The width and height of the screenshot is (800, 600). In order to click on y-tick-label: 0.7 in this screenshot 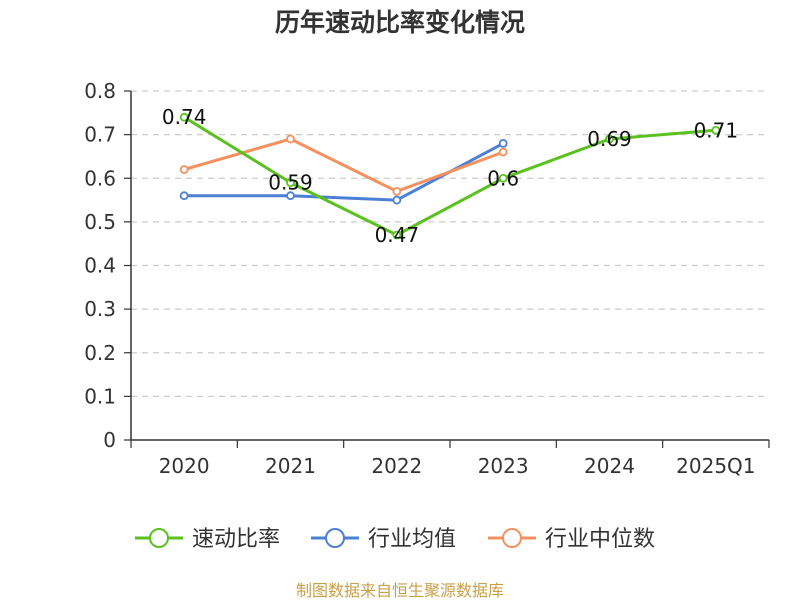, I will do `click(100, 135)`.